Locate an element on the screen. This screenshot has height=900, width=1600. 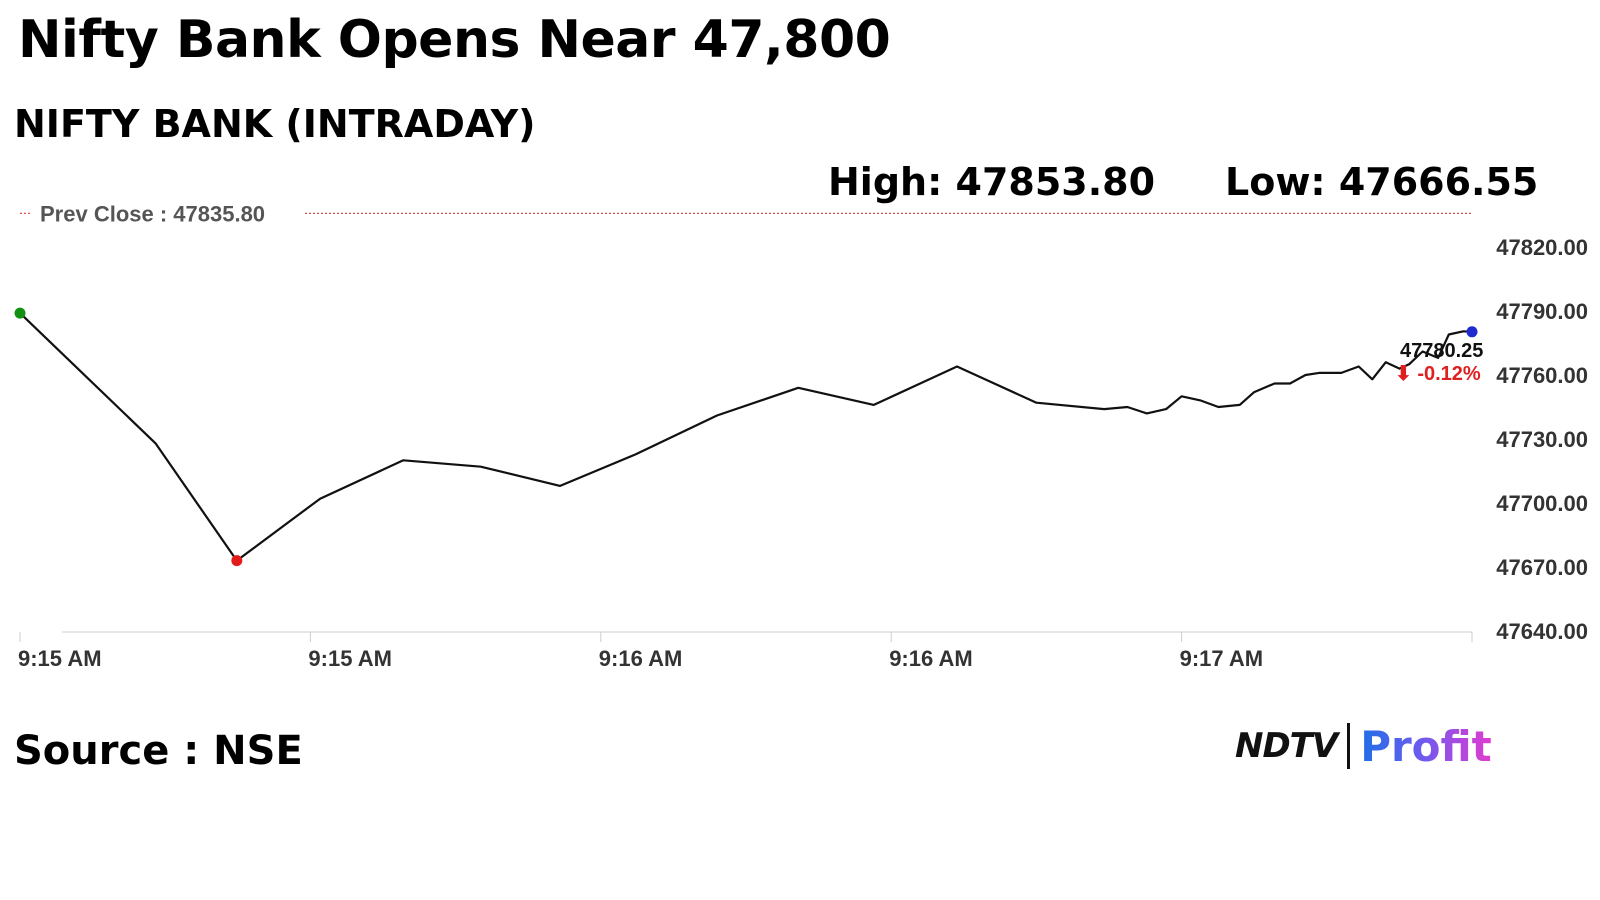
ndtv-profit-logo: NDTV Profit is located at coordinates (1363, 746).